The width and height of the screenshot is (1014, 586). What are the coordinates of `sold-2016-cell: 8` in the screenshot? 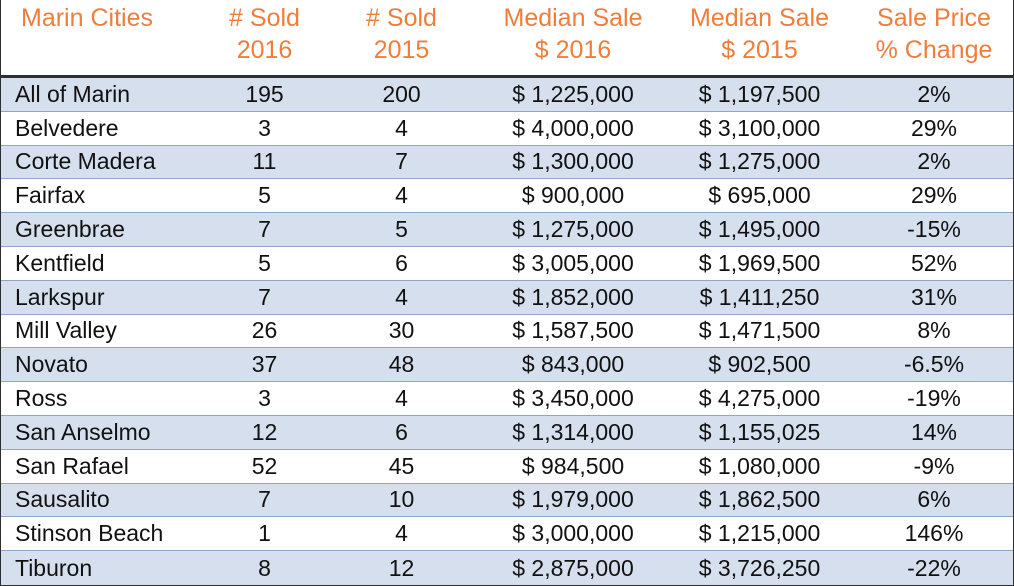 It's located at (264, 567).